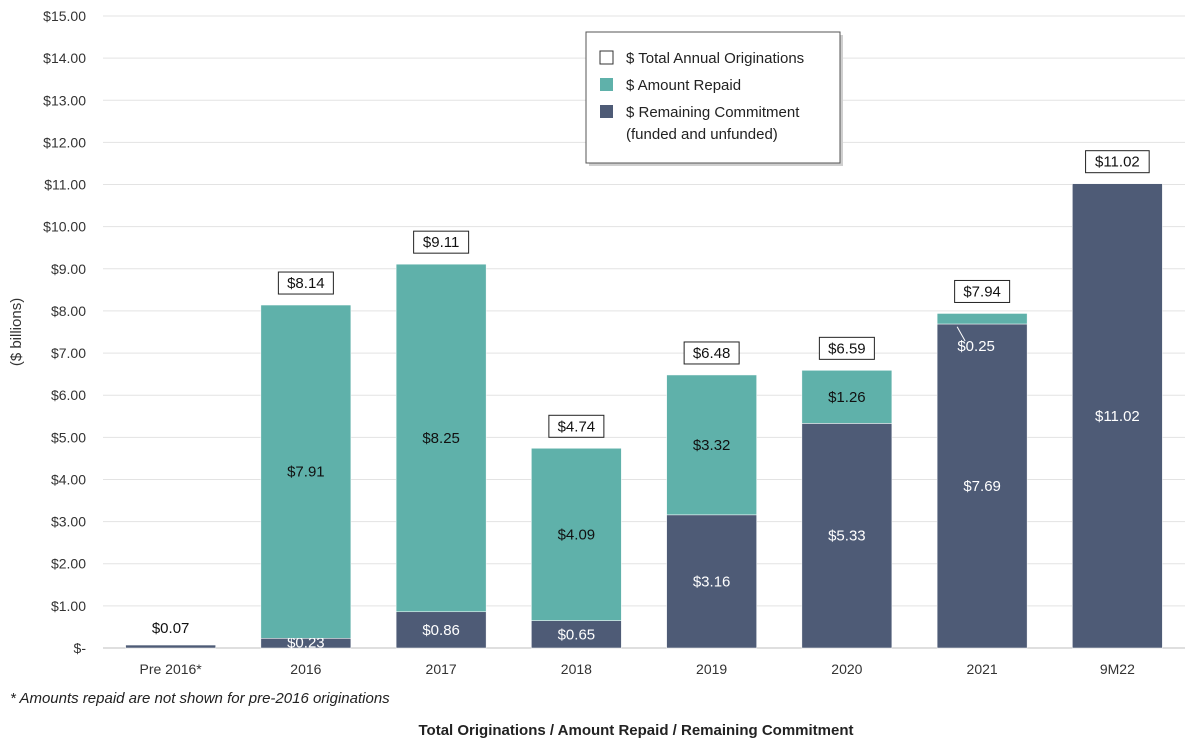 The width and height of the screenshot is (1188, 745). What do you see at coordinates (846, 669) in the screenshot?
I see `x-tick-label: 2020` at bounding box center [846, 669].